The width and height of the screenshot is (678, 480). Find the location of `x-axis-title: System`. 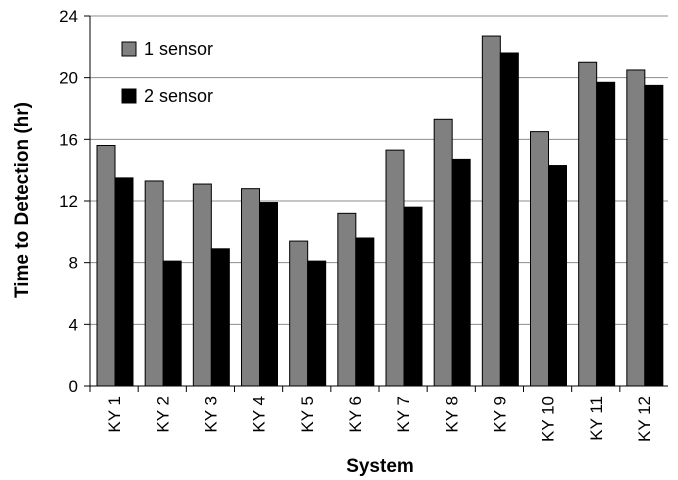

x-axis-title: System is located at coordinates (380, 466).